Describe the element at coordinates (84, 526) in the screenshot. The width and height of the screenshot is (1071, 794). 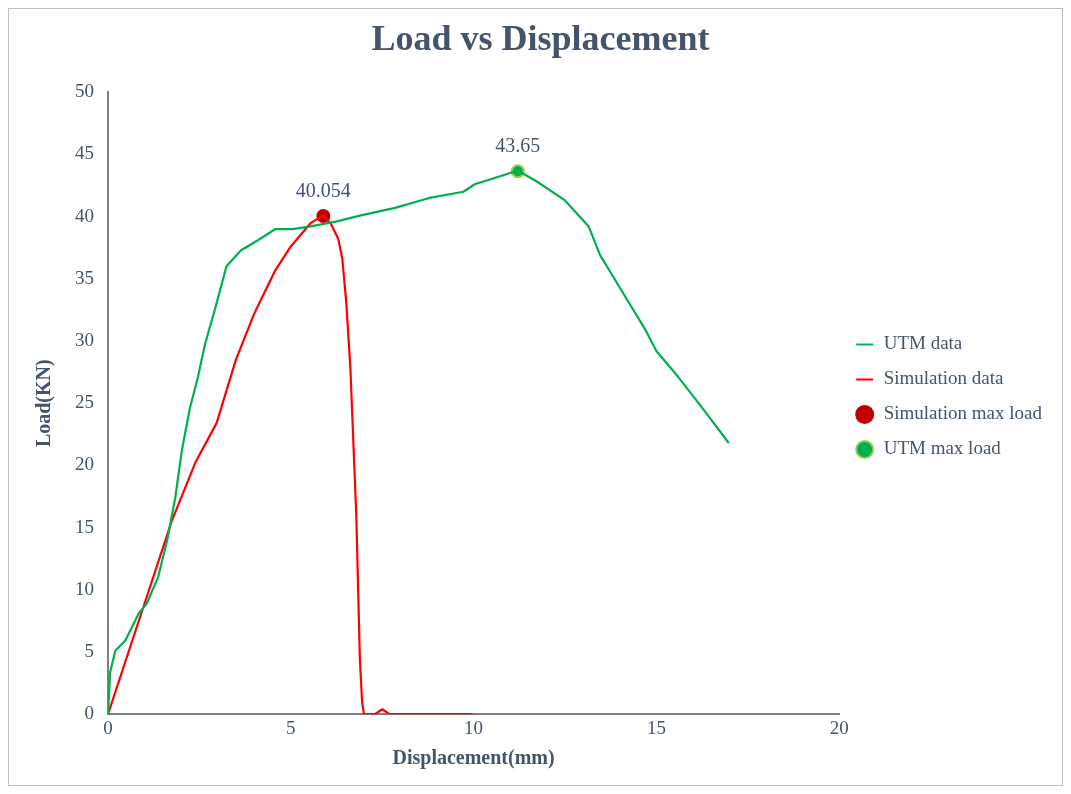
I see `y-tick-label: 15` at that location.